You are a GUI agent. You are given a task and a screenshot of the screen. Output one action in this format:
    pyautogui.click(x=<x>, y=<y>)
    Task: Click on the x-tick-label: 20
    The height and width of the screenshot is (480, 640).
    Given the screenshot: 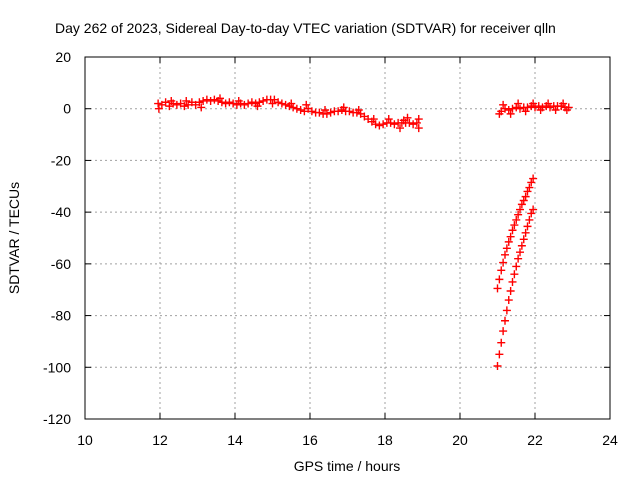 What is the action you would take?
    pyautogui.click(x=460, y=440)
    